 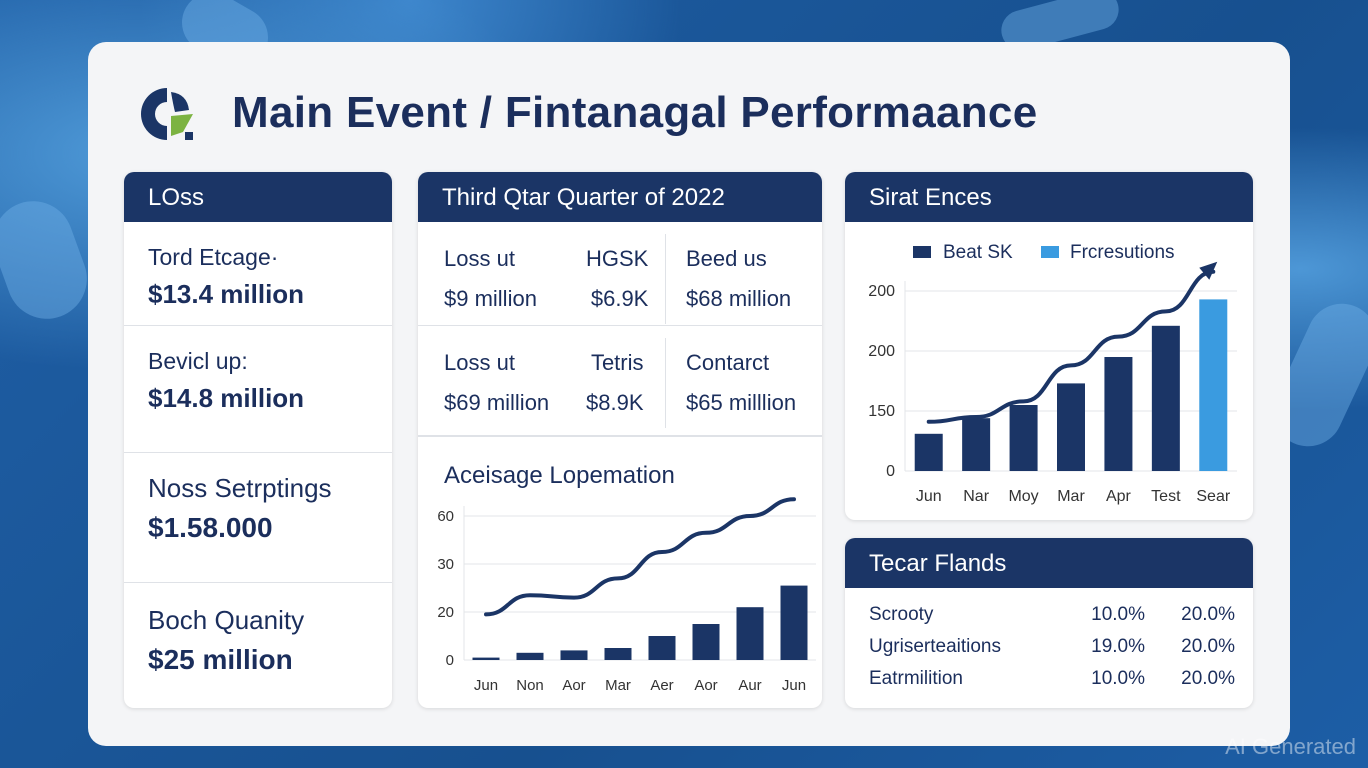 What do you see at coordinates (1290, 746) in the screenshot?
I see `watermark: AI Generated` at bounding box center [1290, 746].